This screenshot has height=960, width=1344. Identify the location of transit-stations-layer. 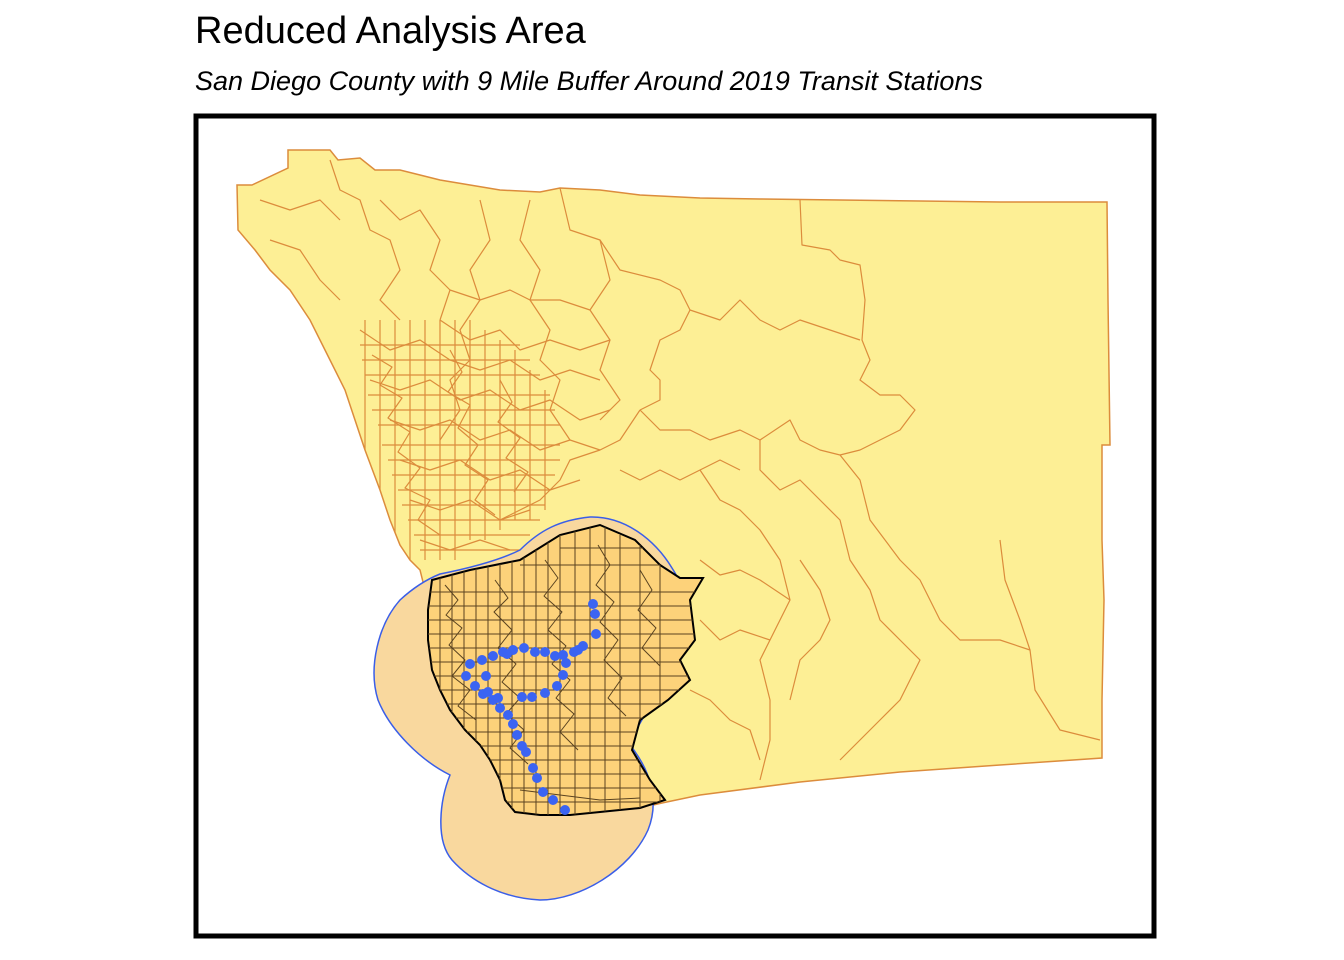
(531, 707).